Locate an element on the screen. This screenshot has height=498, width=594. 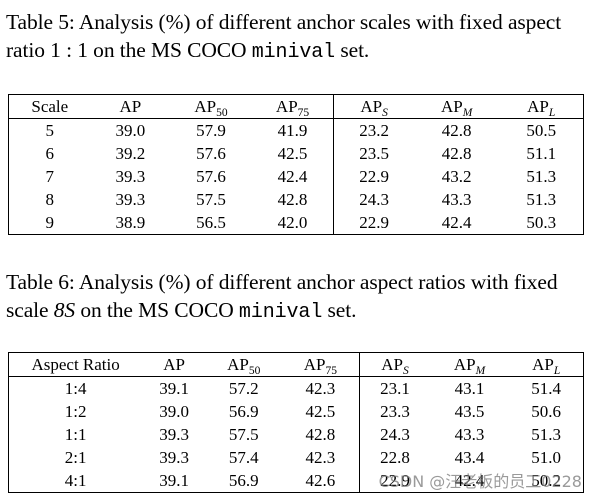
table-row: 2:1 39.3 57.4 42.3 22.8 43.4 51.0 is located at coordinates (296, 457).